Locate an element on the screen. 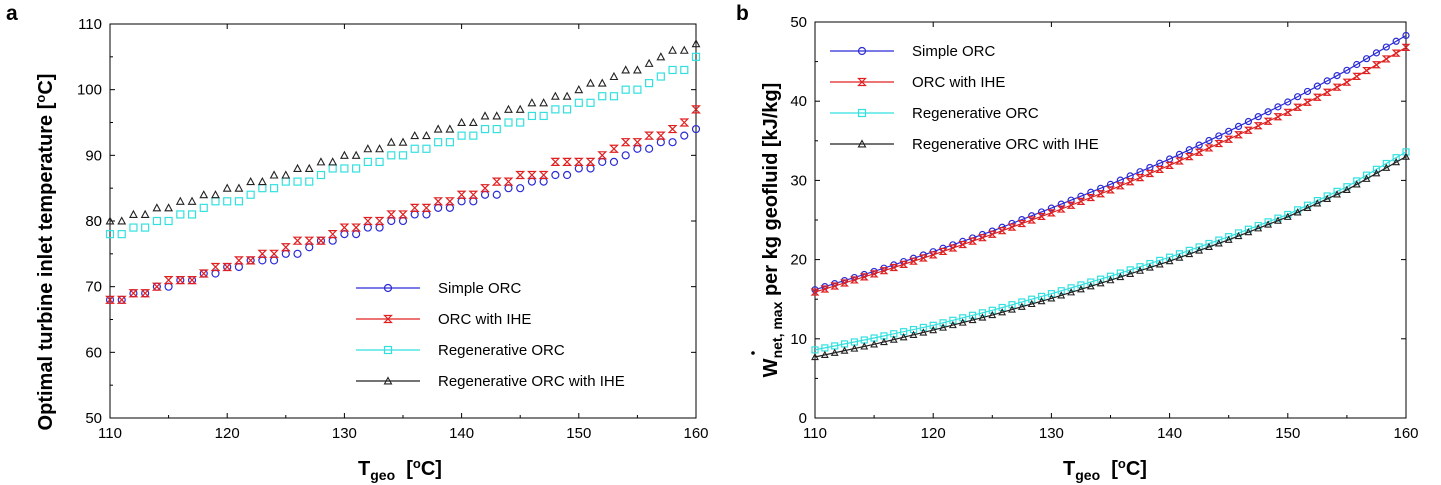  chart-a-legend-label: Regenerative ORC is located at coordinates (501, 350).